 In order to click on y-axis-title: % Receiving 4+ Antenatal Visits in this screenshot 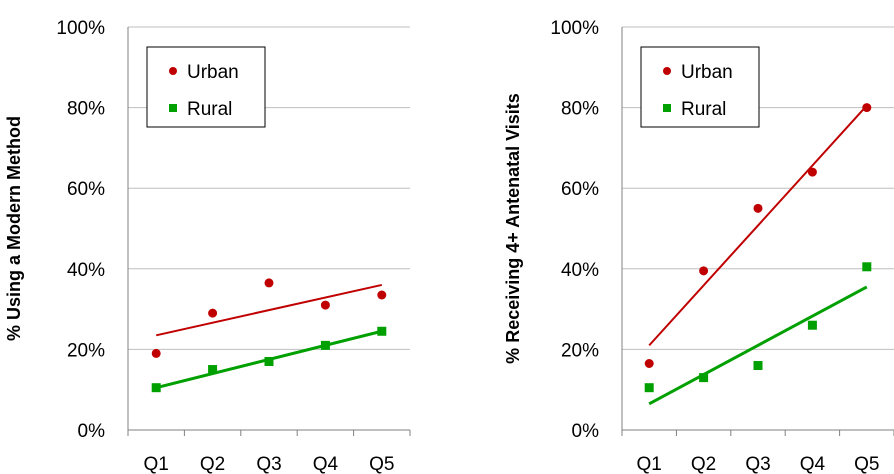, I will do `click(513, 228)`.